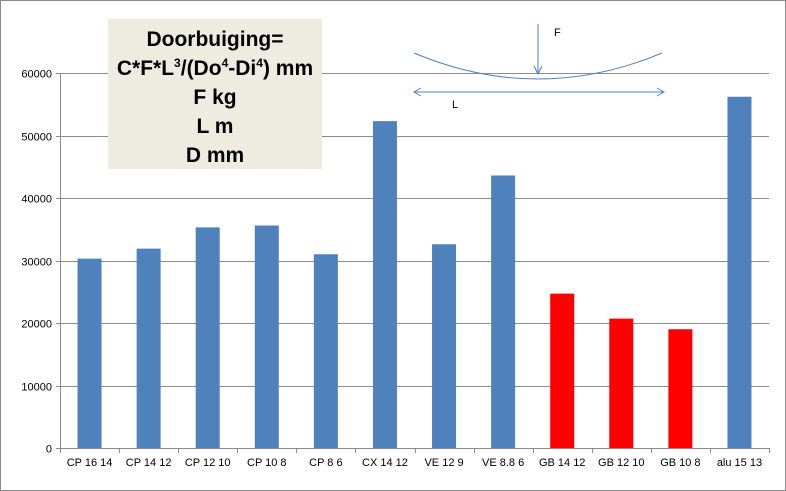 The width and height of the screenshot is (786, 491). Describe the element at coordinates (215, 97) in the screenshot. I see `formula-line-force-unit: F kg` at that location.